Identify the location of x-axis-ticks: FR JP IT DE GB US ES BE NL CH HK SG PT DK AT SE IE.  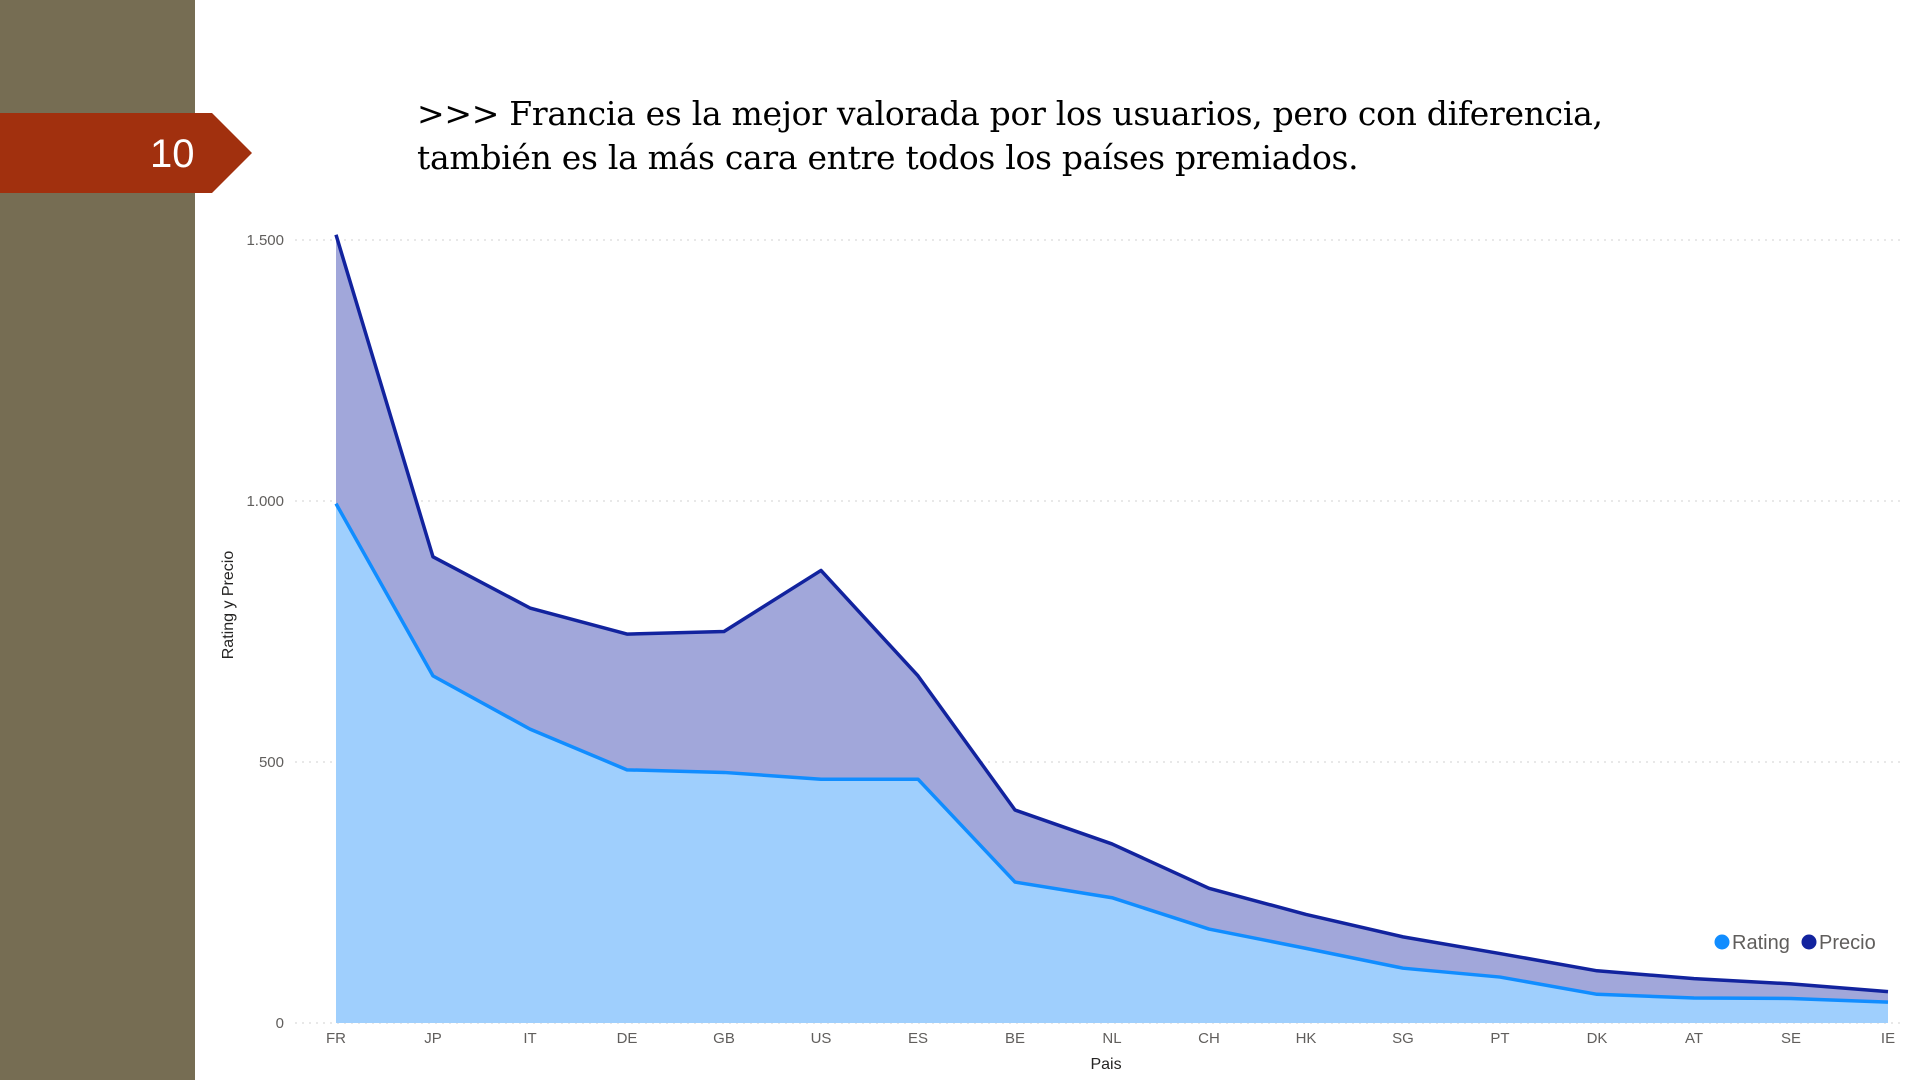
(1110, 1038).